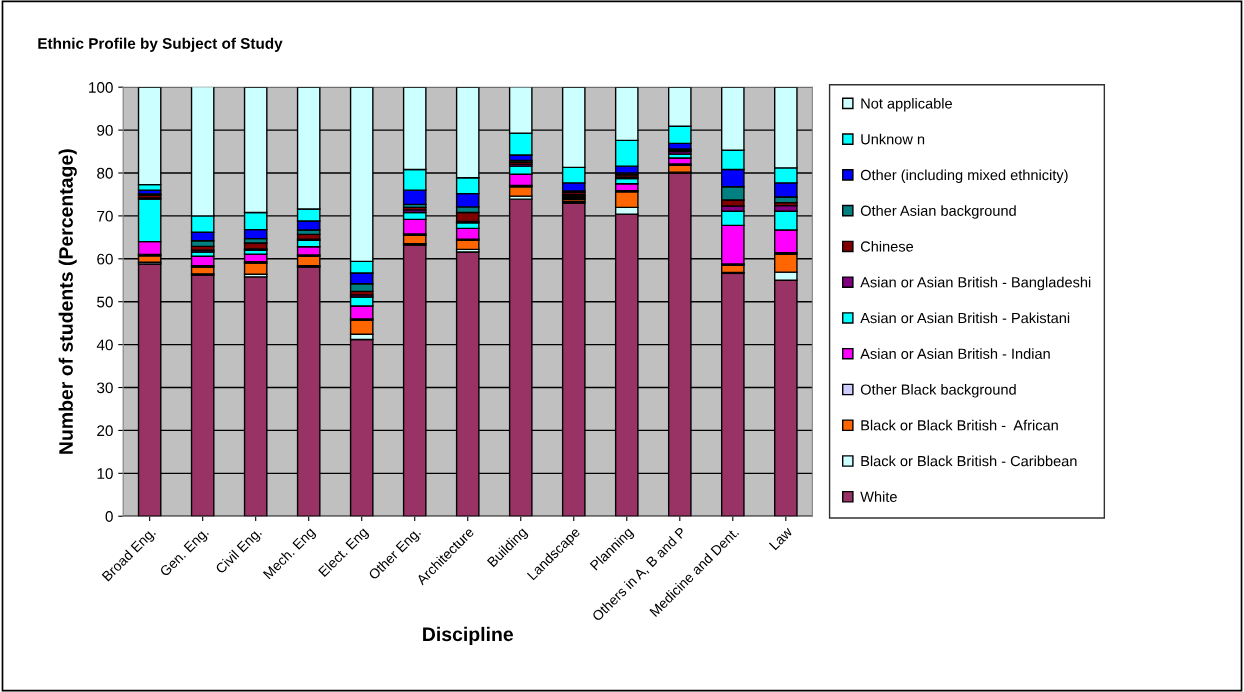 The height and width of the screenshot is (692, 1244). What do you see at coordinates (969, 461) in the screenshot?
I see `legend-label: Black or Black British - Caribbean` at bounding box center [969, 461].